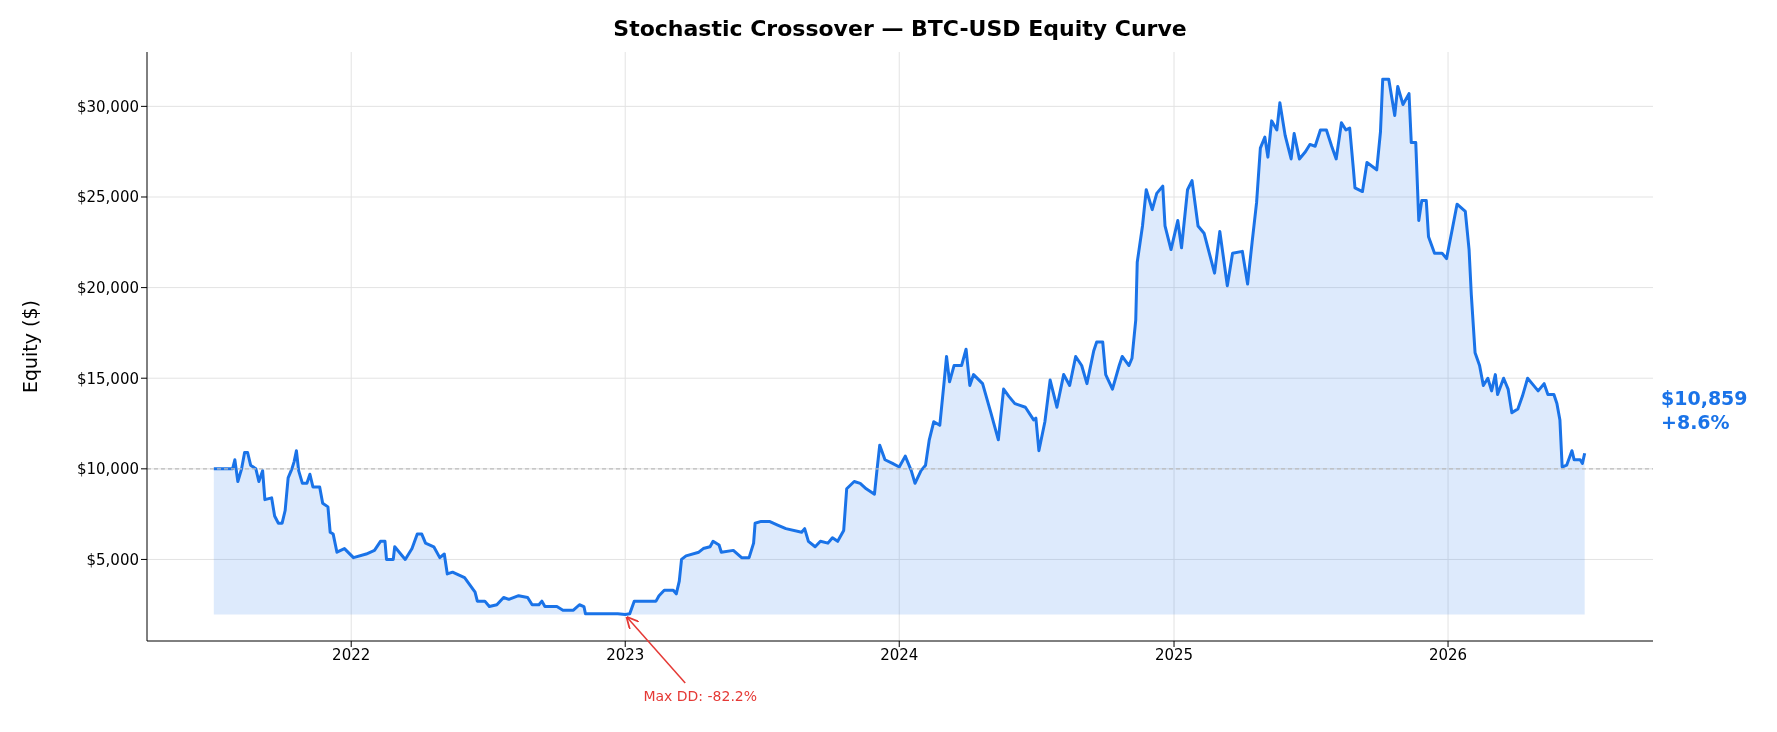  What do you see at coordinates (351, 654) in the screenshot?
I see `x-tick-label: 2022` at bounding box center [351, 654].